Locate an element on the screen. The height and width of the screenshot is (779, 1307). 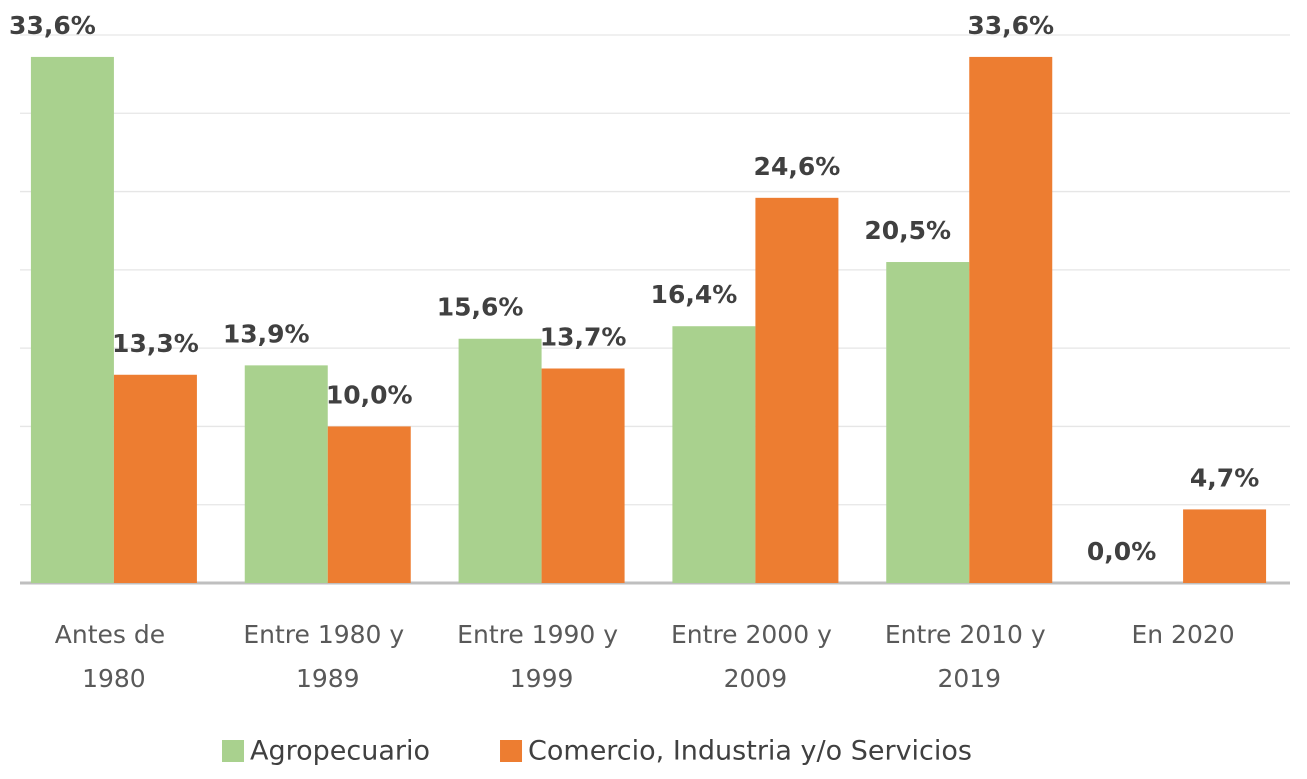
data-label: 16,4% is located at coordinates (694, 294).